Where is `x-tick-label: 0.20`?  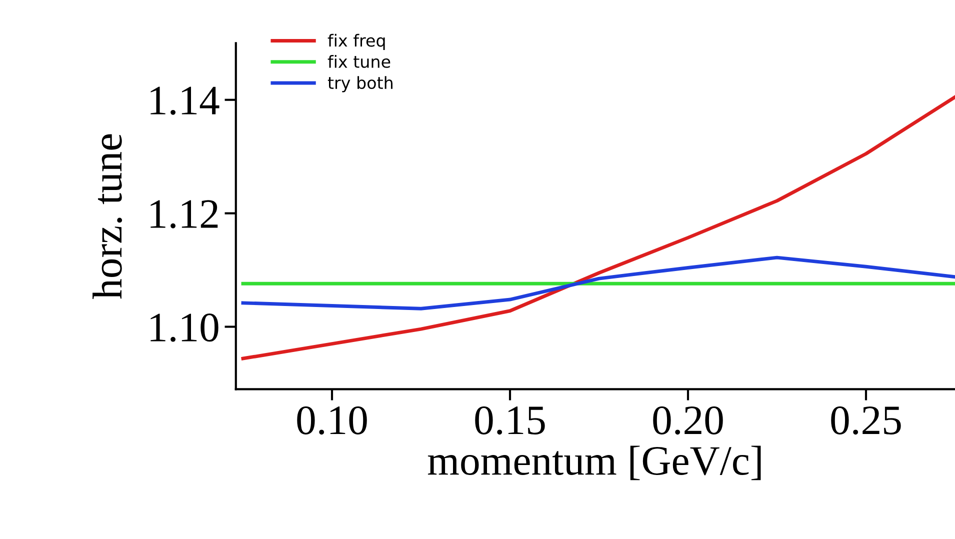 x-tick-label: 0.20 is located at coordinates (688, 420).